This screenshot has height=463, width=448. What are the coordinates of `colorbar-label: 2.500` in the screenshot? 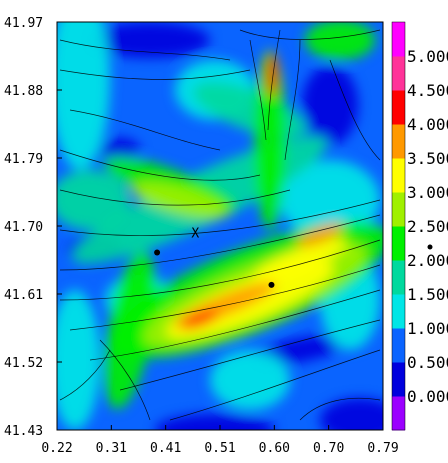 It's located at (427, 226).